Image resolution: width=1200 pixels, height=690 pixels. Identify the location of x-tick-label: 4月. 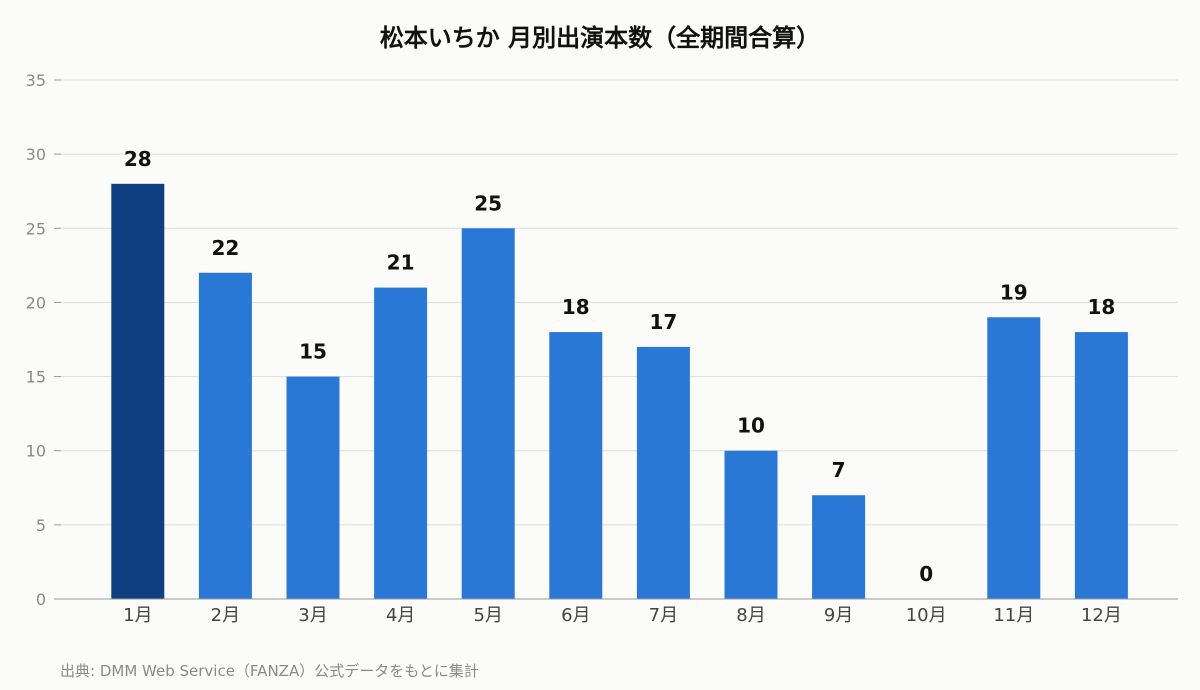
(400, 615).